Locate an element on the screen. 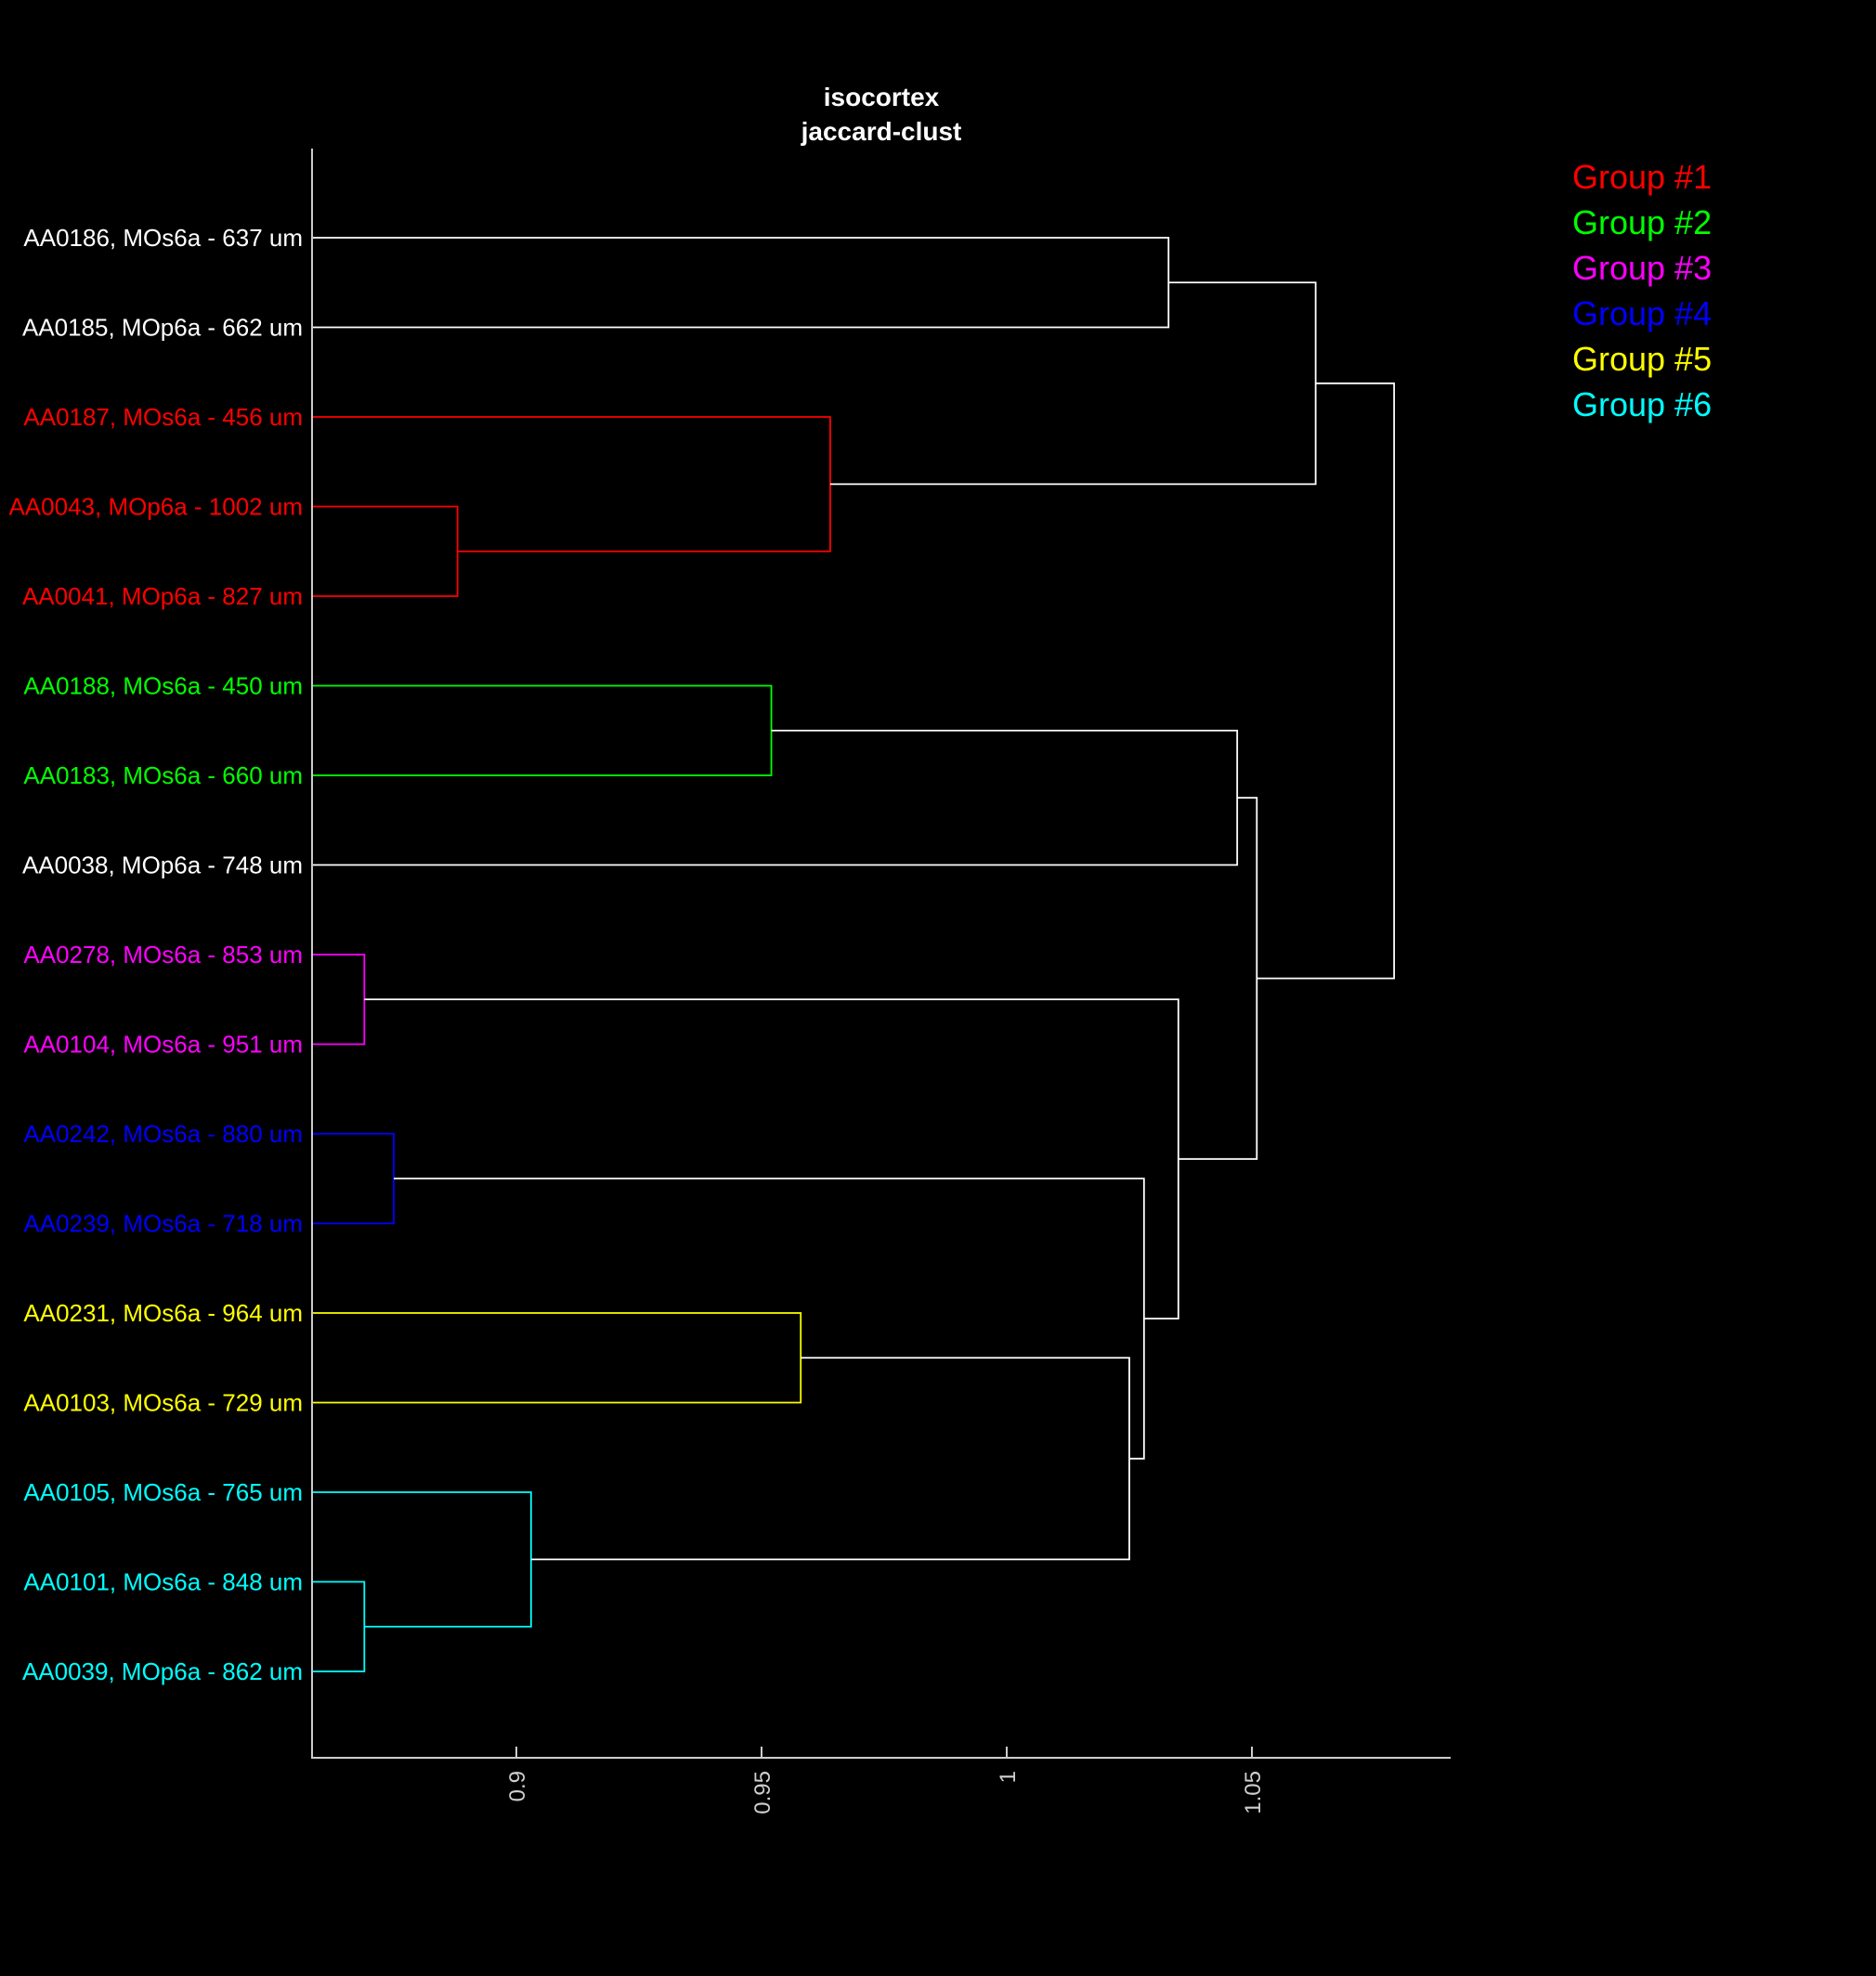 The image size is (1876, 1976). x-tick-label: 0.95 is located at coordinates (762, 1792).